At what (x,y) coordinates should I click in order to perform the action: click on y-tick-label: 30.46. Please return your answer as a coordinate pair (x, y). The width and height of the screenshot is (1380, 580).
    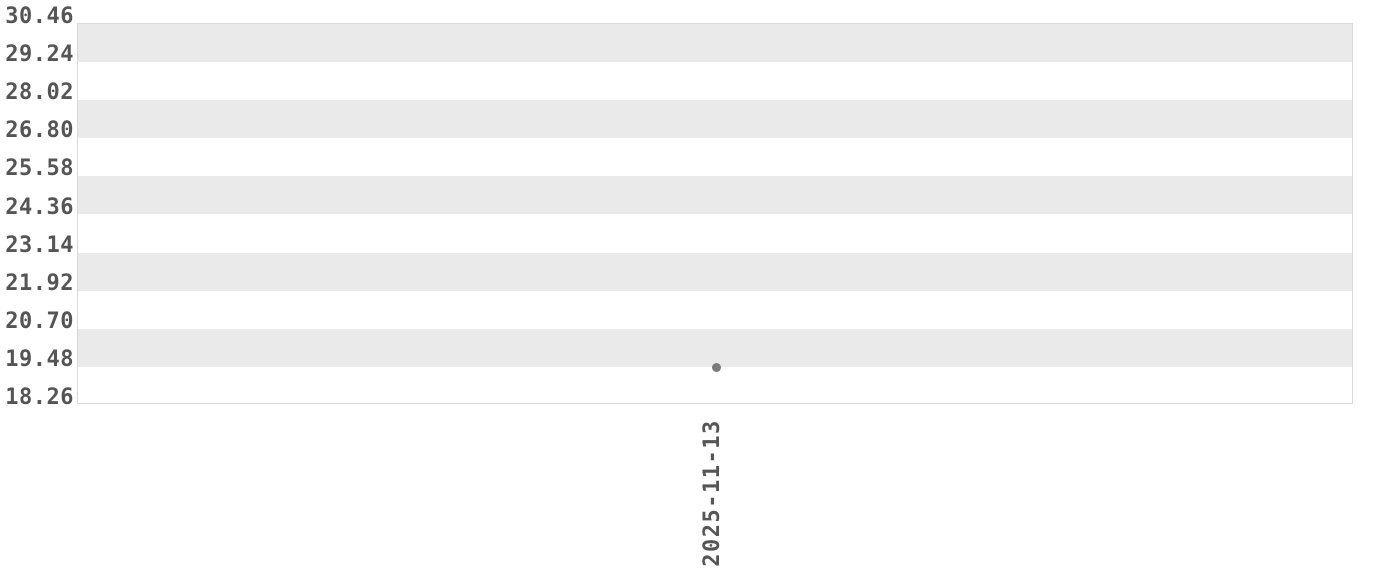
    Looking at the image, I should click on (39, 16).